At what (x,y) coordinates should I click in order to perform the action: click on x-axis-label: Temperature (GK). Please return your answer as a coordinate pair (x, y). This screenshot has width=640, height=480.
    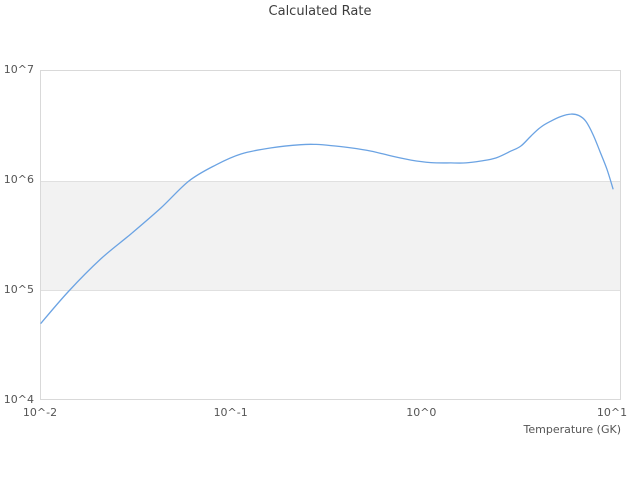
    Looking at the image, I should click on (572, 429).